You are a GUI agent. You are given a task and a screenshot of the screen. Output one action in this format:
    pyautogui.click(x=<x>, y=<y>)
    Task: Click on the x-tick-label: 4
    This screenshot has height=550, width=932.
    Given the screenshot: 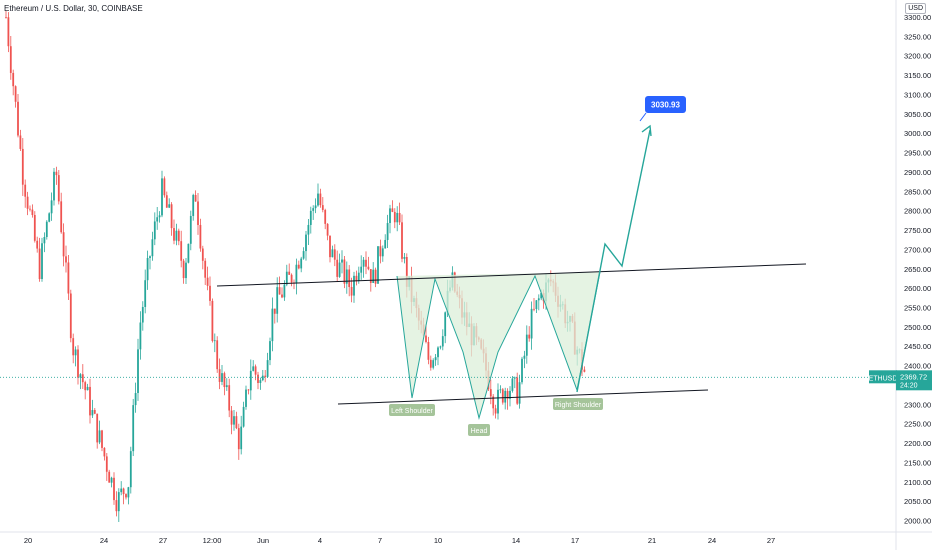 What is the action you would take?
    pyautogui.click(x=320, y=540)
    